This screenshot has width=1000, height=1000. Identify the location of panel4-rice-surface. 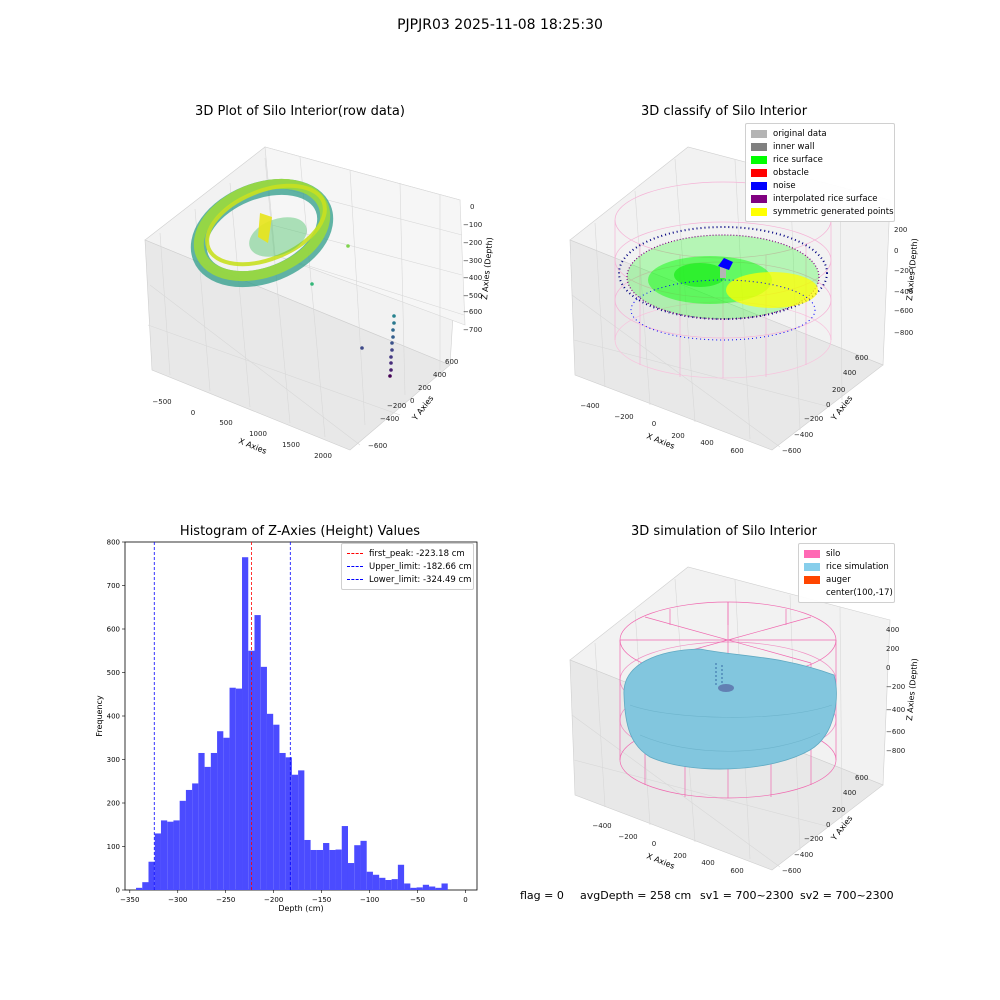
(730, 709).